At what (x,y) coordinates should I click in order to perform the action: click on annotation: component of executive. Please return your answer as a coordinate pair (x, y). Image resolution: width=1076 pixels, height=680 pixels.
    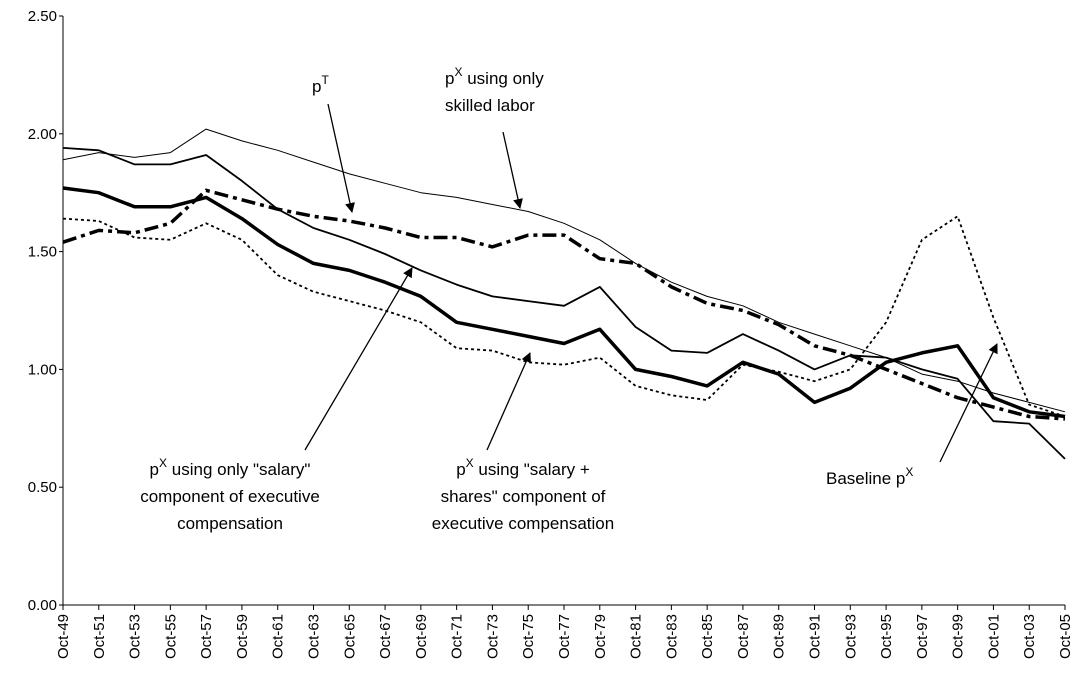
    Looking at the image, I should click on (230, 496).